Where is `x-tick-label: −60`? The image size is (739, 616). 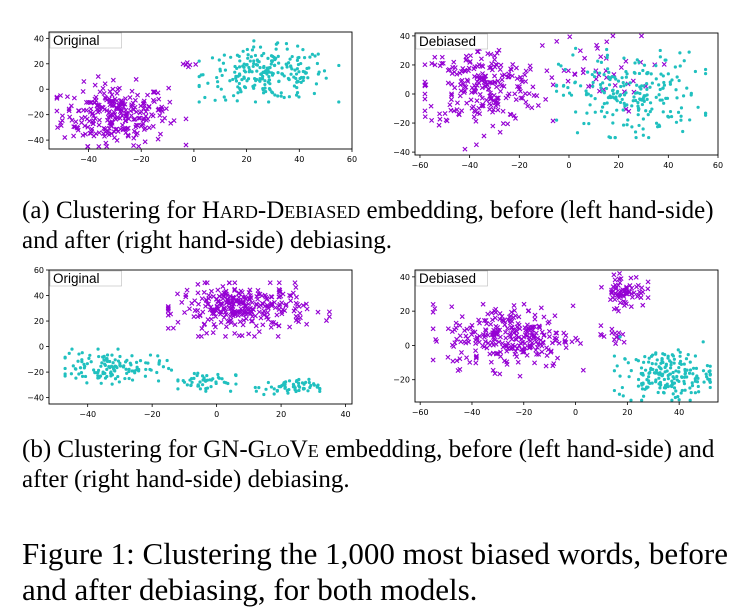
x-tick-label: −60 is located at coordinates (420, 165).